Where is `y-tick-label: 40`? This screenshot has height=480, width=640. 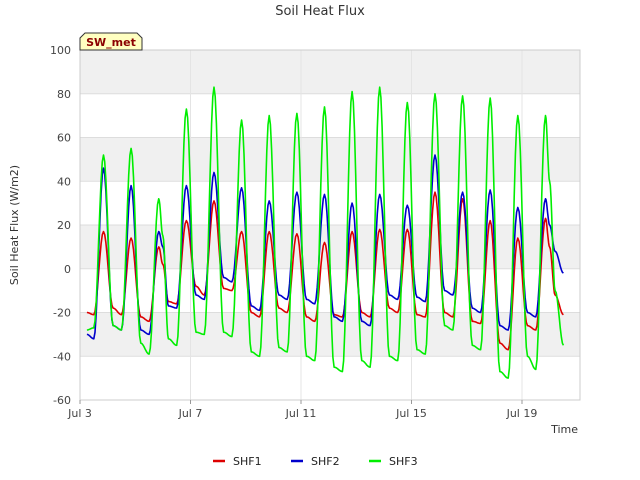
y-tick-label: 40 is located at coordinates (64, 181).